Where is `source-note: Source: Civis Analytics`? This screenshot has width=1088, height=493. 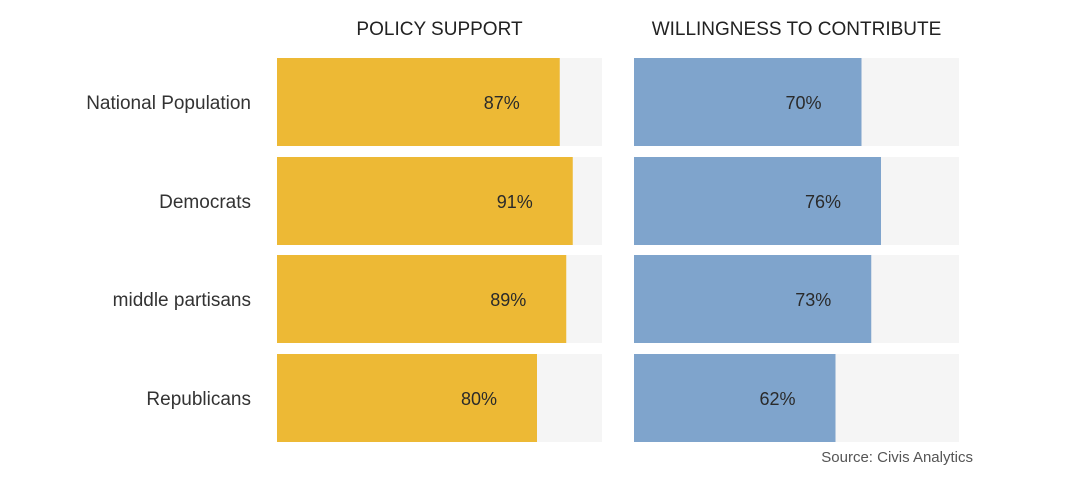 source-note: Source: Civis Analytics is located at coordinates (897, 457).